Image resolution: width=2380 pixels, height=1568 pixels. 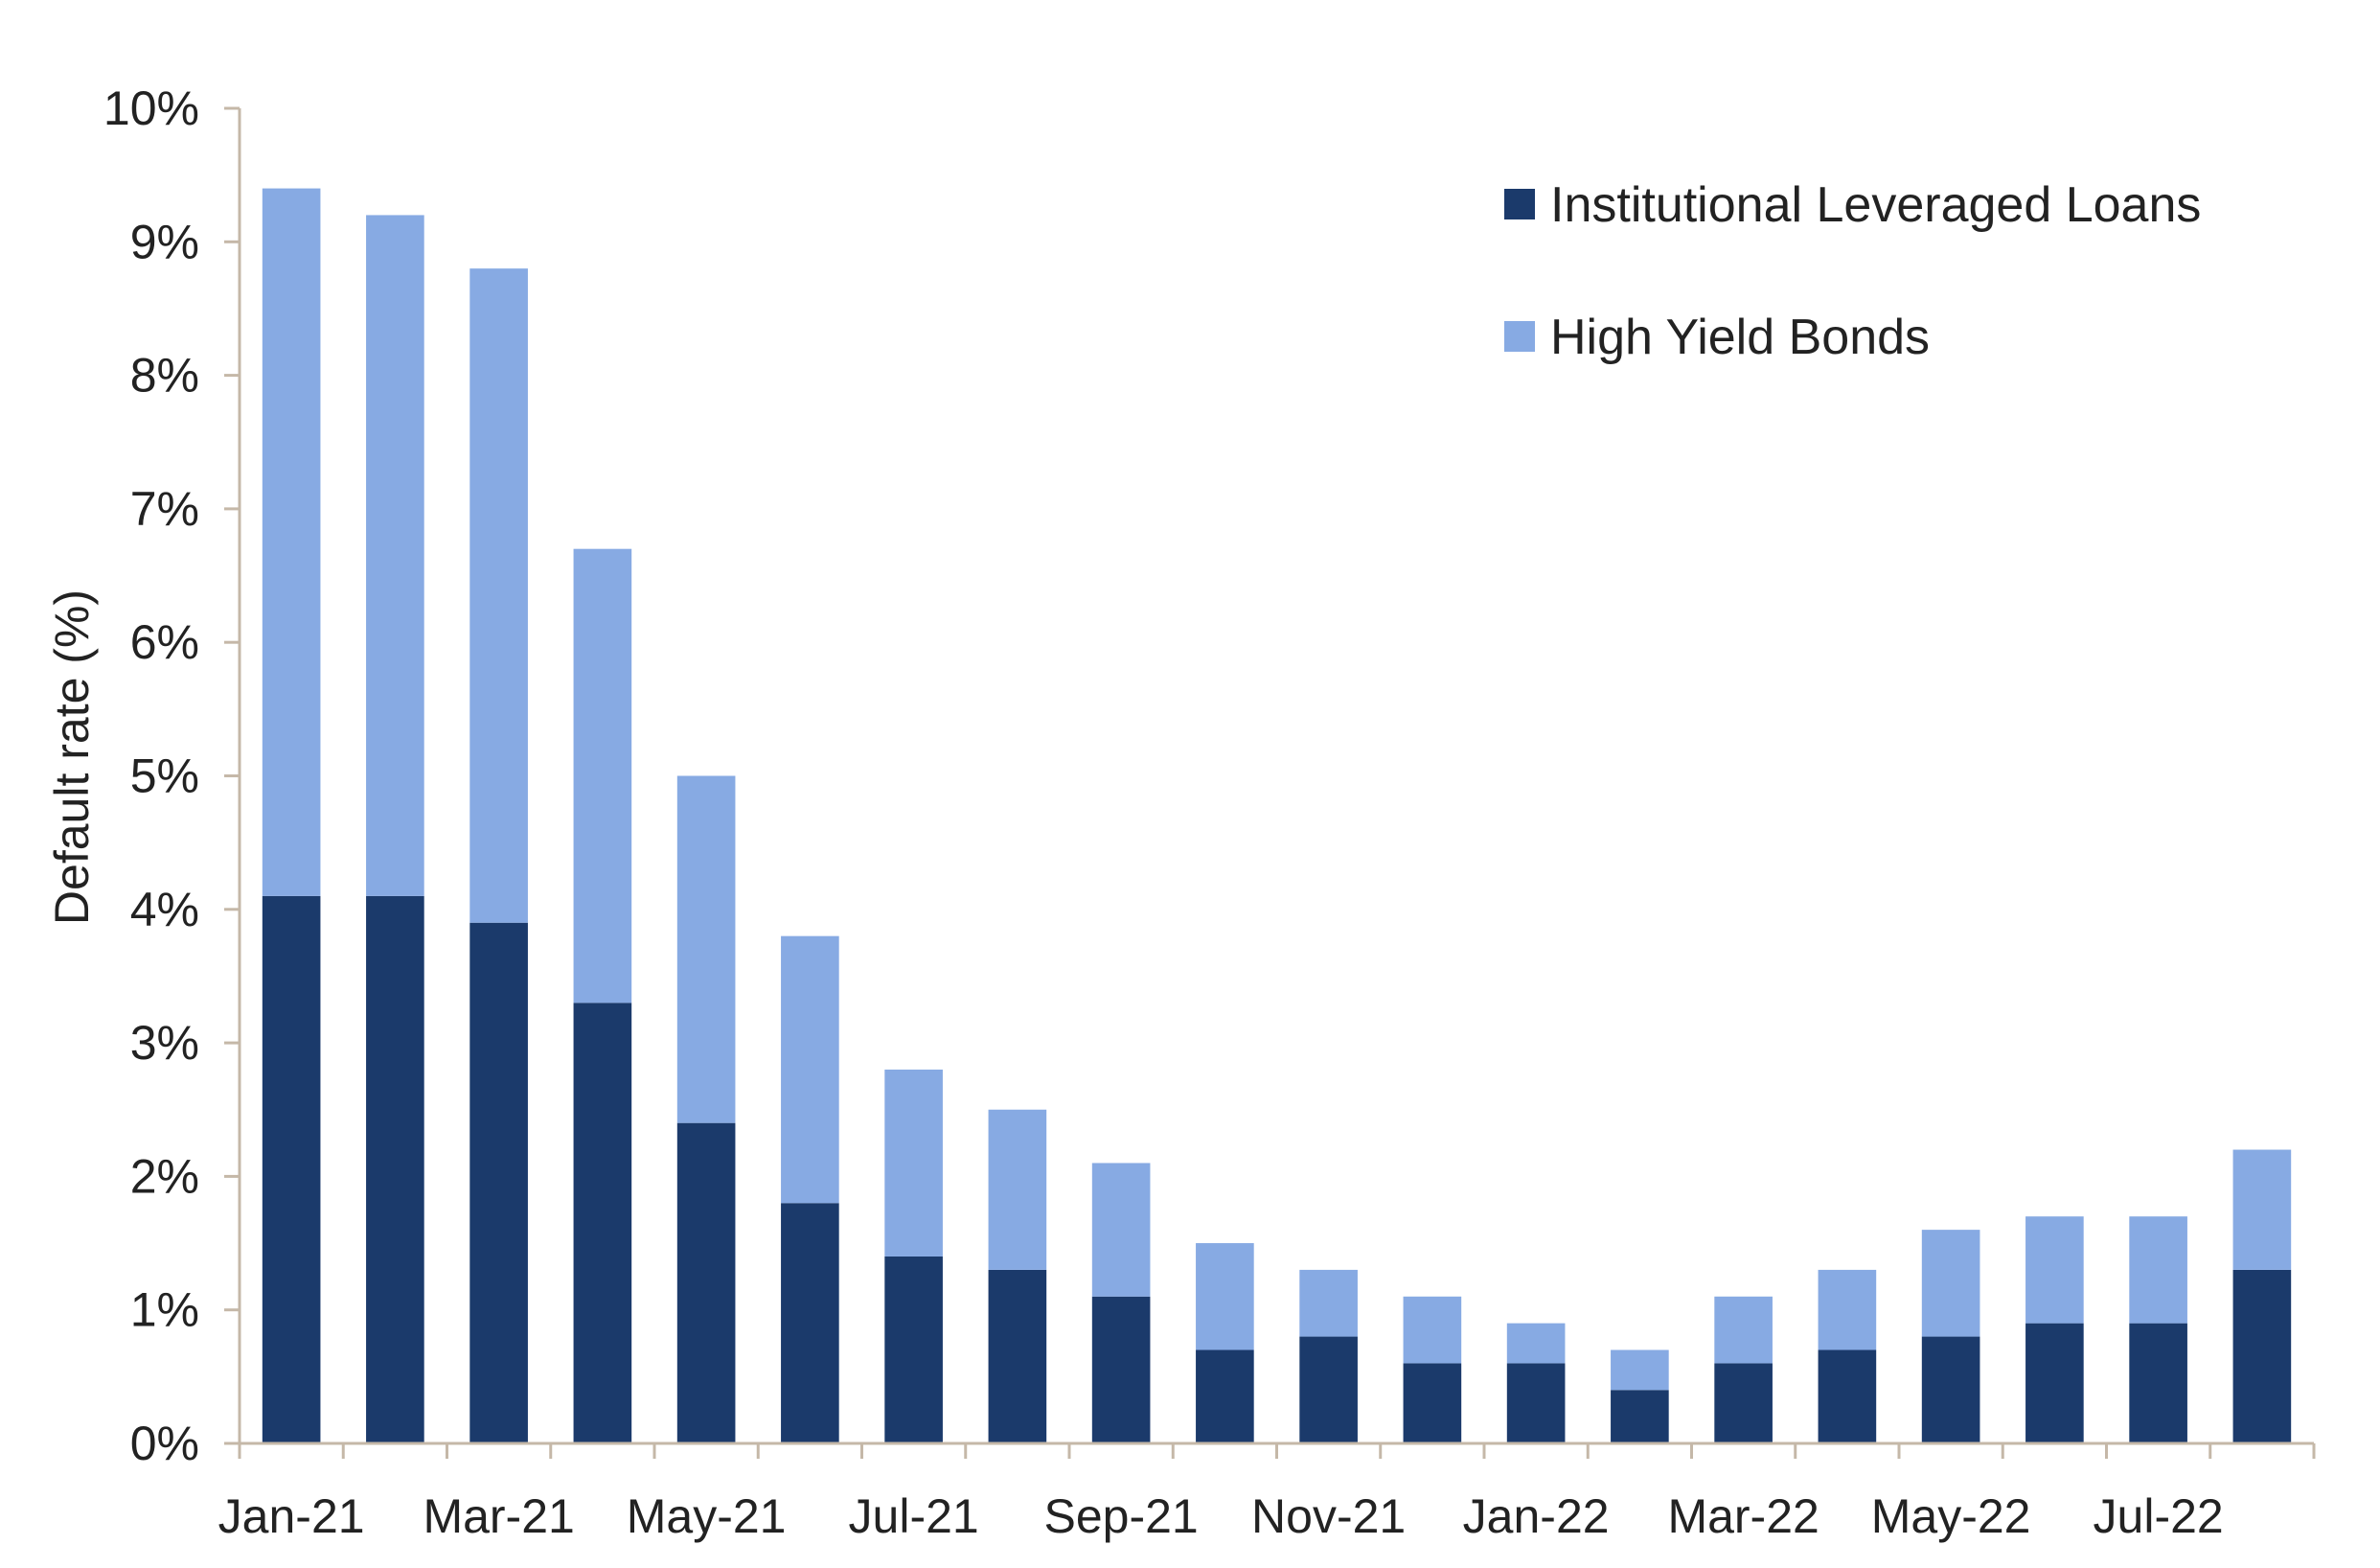 What do you see at coordinates (1876, 205) in the screenshot?
I see `legend-label-loans: Institutional Leveraged Loans` at bounding box center [1876, 205].